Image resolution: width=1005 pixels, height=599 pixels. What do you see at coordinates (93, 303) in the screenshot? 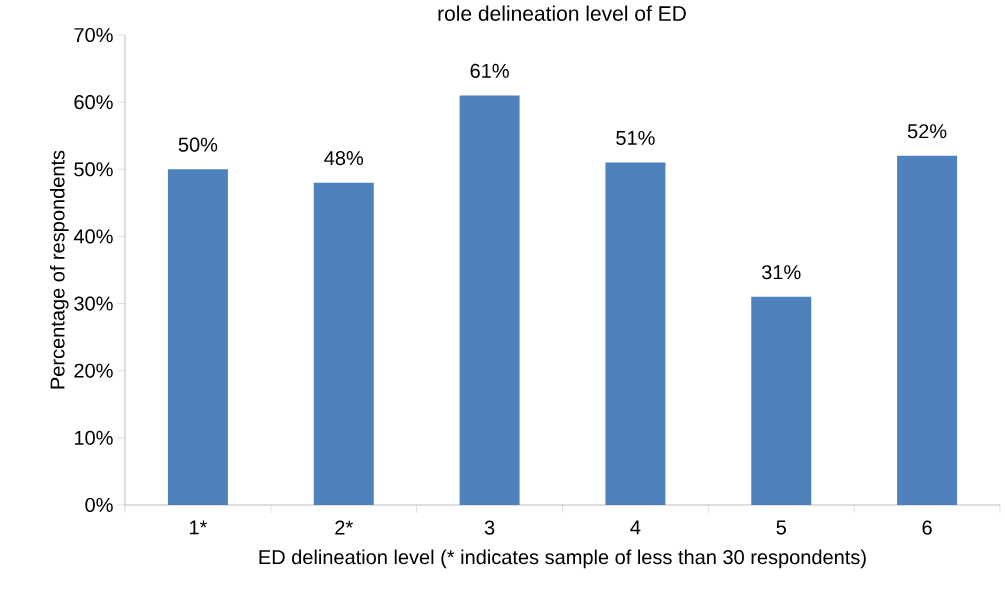
I see `y-tick-label: 30%` at bounding box center [93, 303].